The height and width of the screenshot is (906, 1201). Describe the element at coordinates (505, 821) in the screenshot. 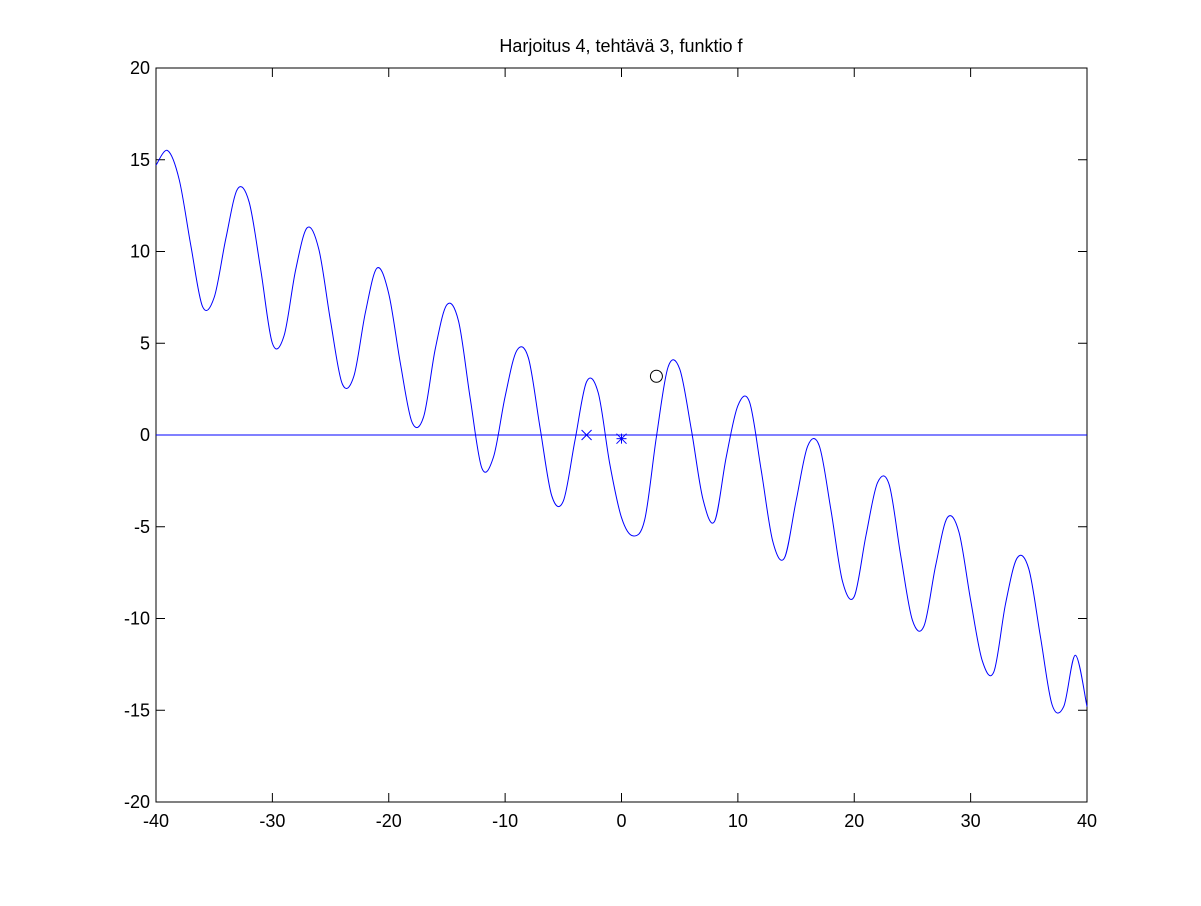

I see `x-tick-label: -10` at that location.